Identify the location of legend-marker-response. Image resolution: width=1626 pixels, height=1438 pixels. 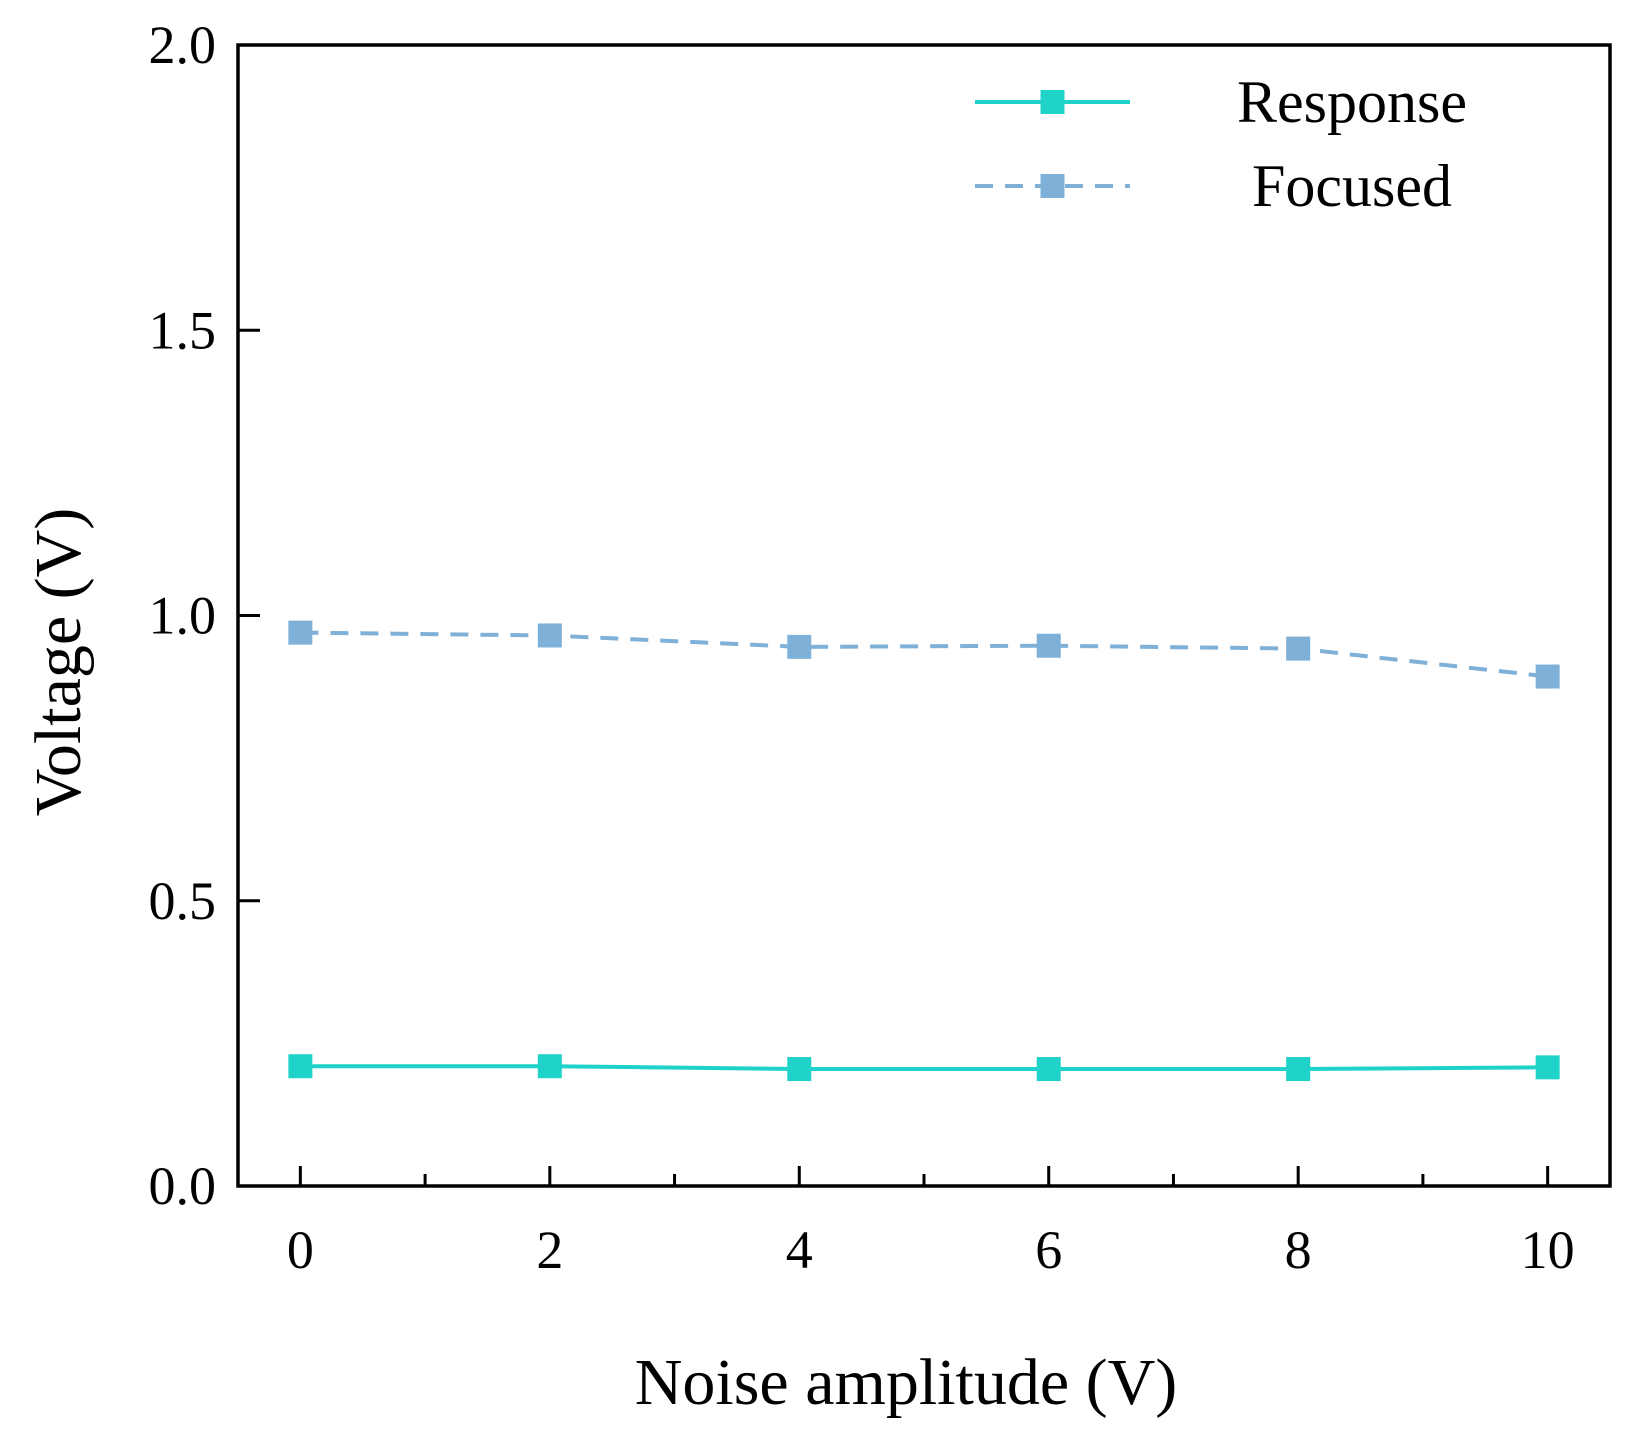
(1052, 102).